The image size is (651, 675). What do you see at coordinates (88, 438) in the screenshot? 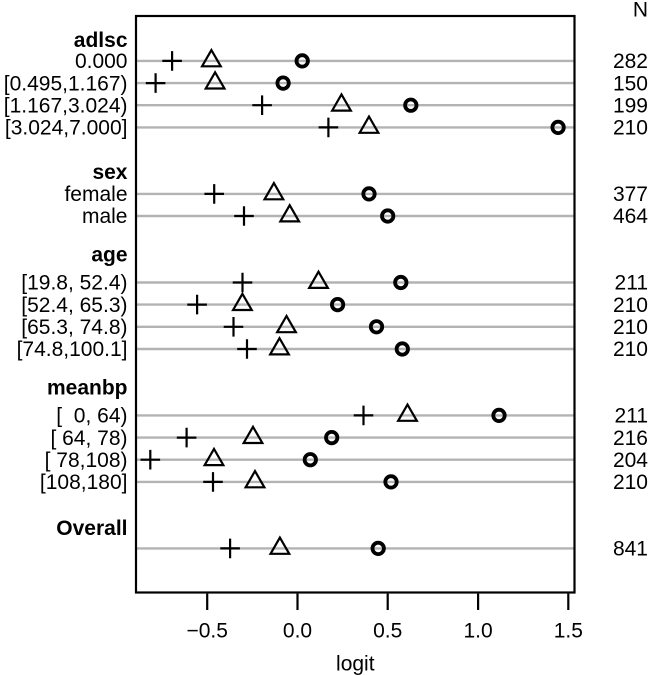
I see `svg-text: [ 64, 78)` at bounding box center [88, 438].